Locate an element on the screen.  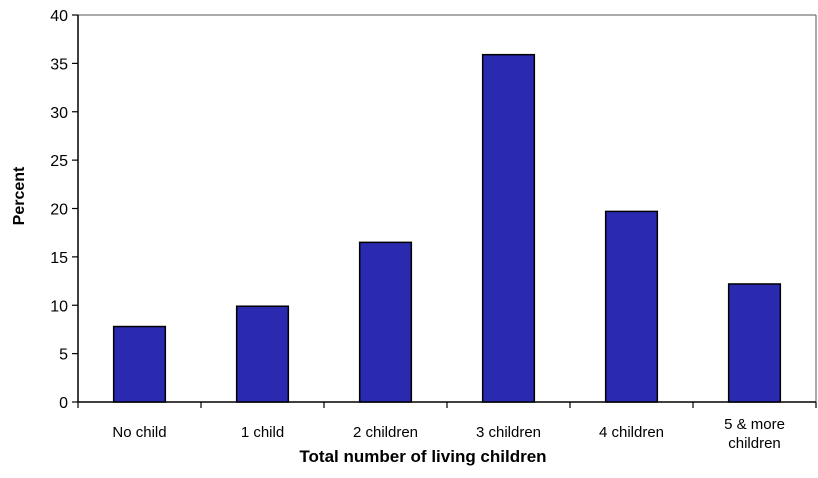
x-tick-label: No child is located at coordinates (139, 432).